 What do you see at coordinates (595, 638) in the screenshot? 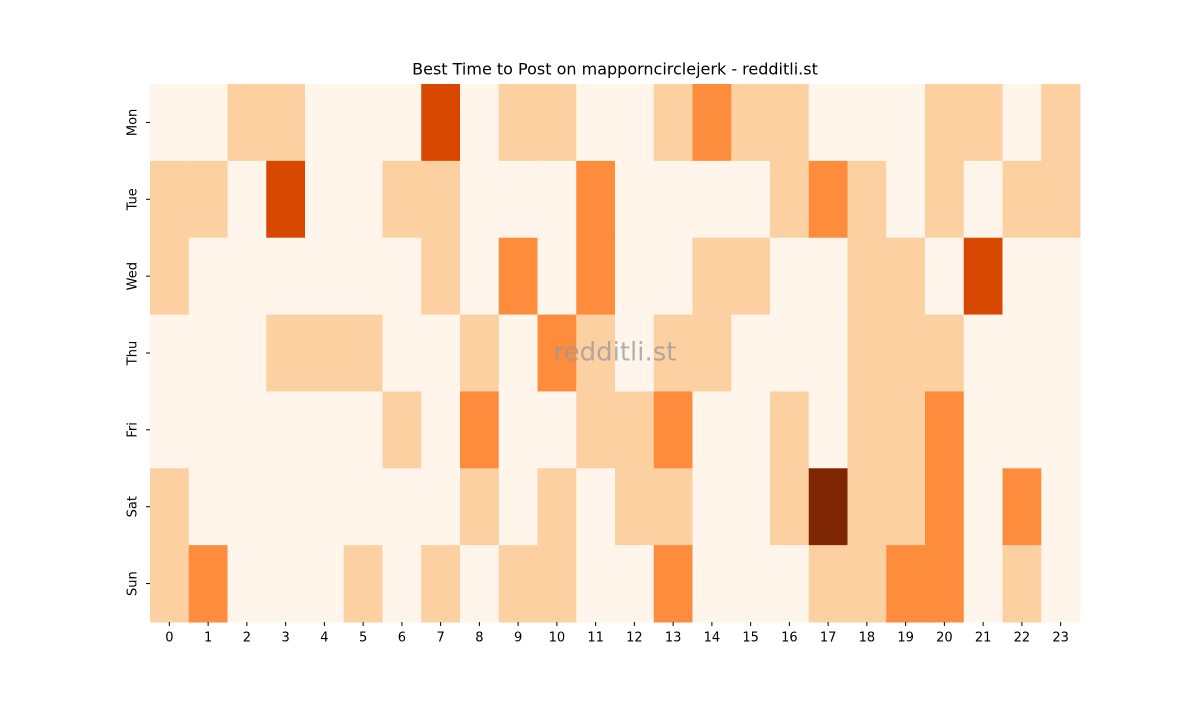
I see `x-tick-label: 11` at bounding box center [595, 638].